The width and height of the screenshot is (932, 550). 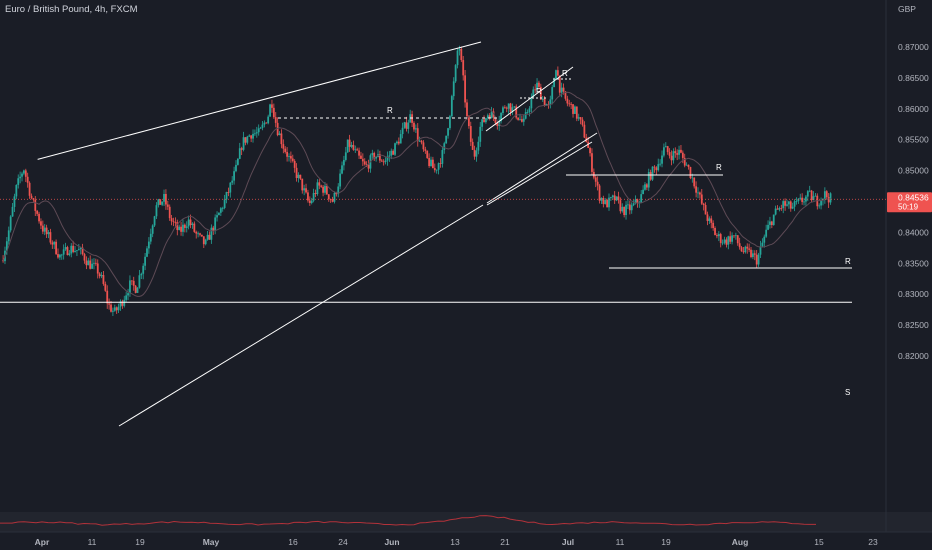 What do you see at coordinates (529, 99) in the screenshot?
I see `wedge-upper-trendline` at bounding box center [529, 99].